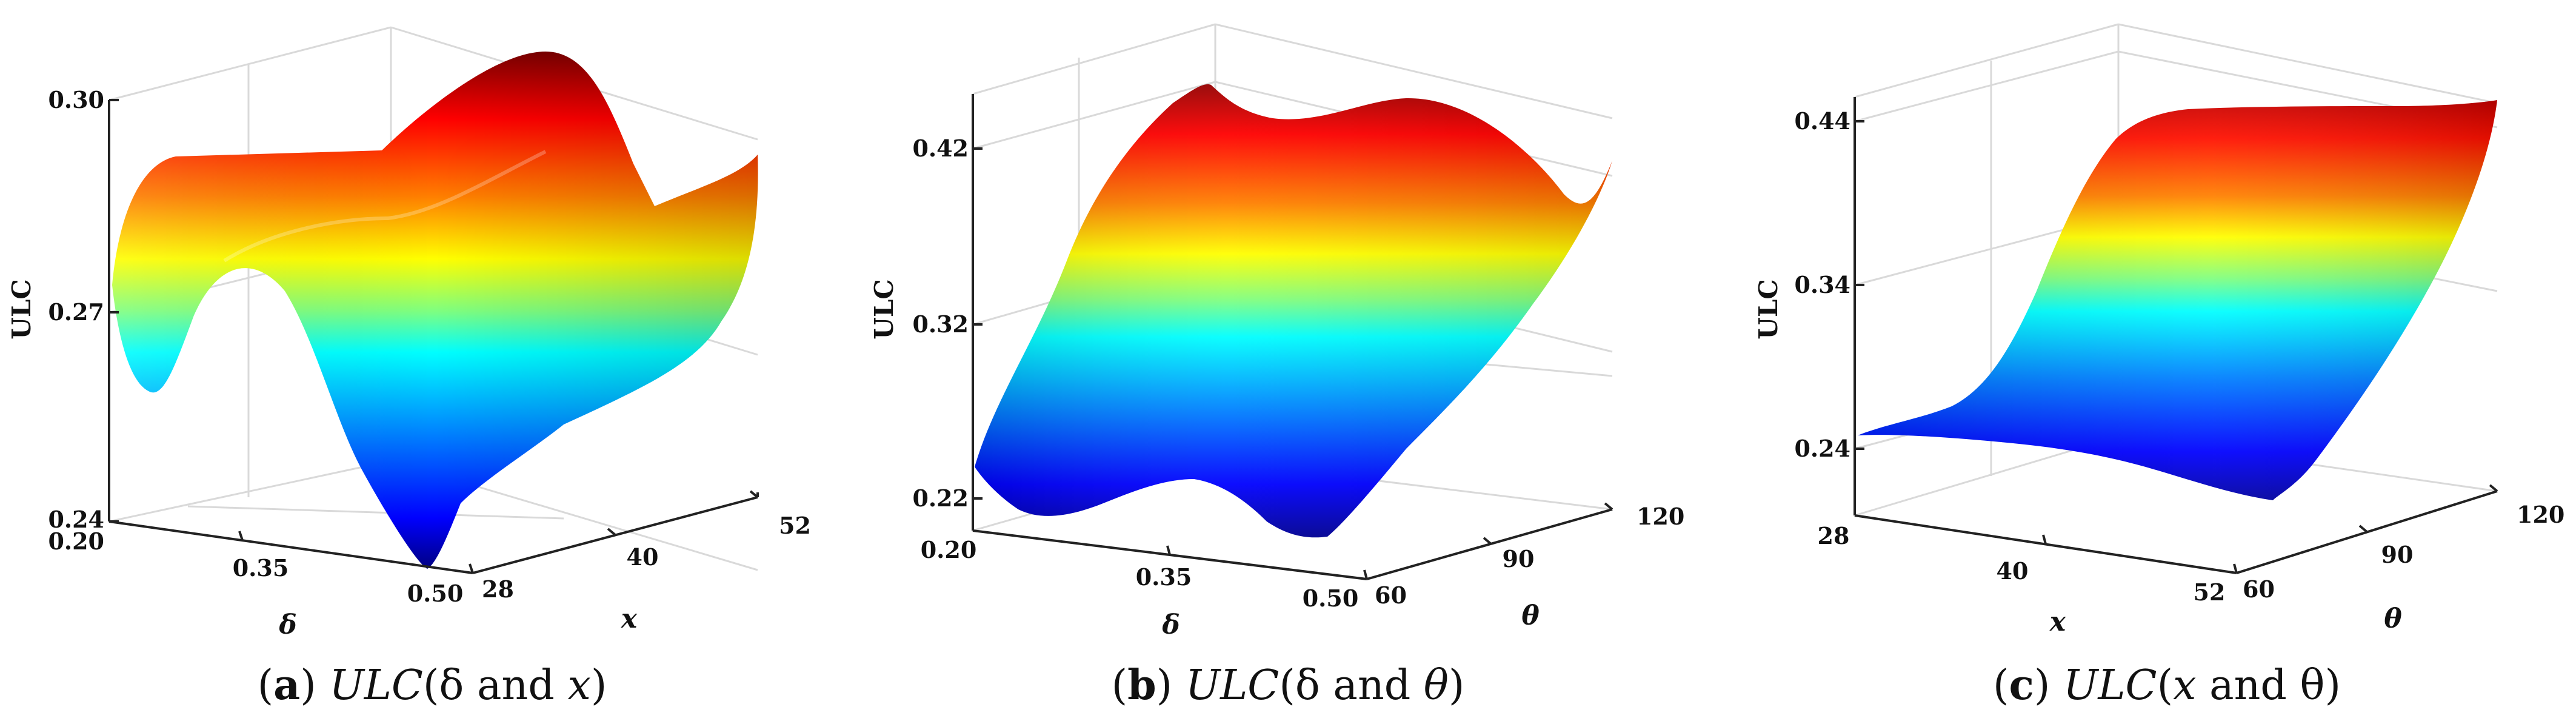  Describe the element at coordinates (2177, 300) in the screenshot. I see `panel-c-surface-shade` at that location.